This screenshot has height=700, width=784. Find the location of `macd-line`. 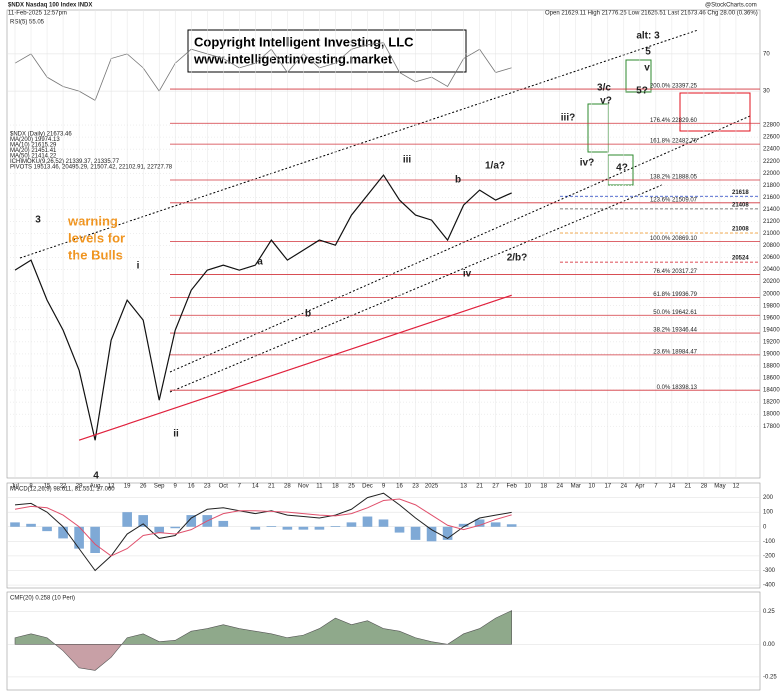

macd-line is located at coordinates (263, 527).